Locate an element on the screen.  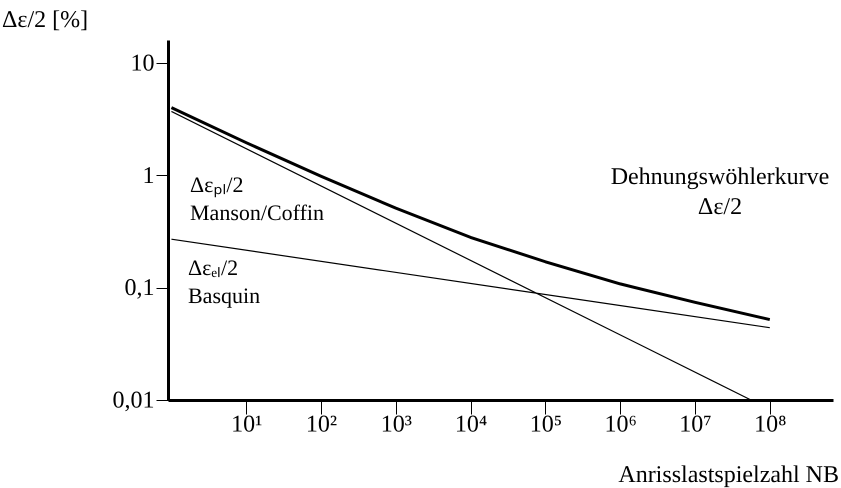
y-axis-title: Δε/2 [%] is located at coordinates (45, 20).